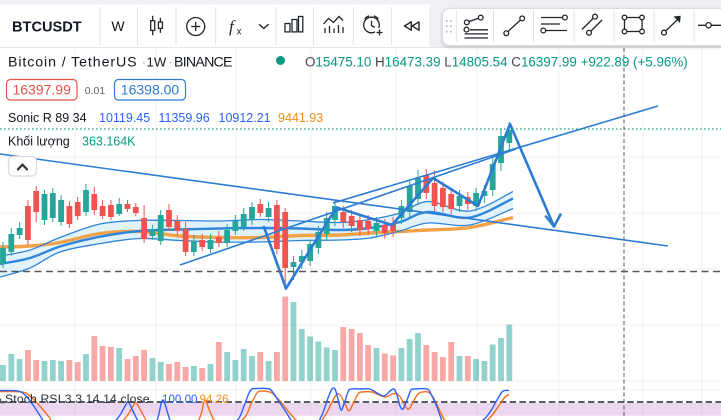 The height and width of the screenshot is (420, 721). What do you see at coordinates (214, 399) in the screenshot?
I see `svg-text: 94.26` at bounding box center [214, 399].